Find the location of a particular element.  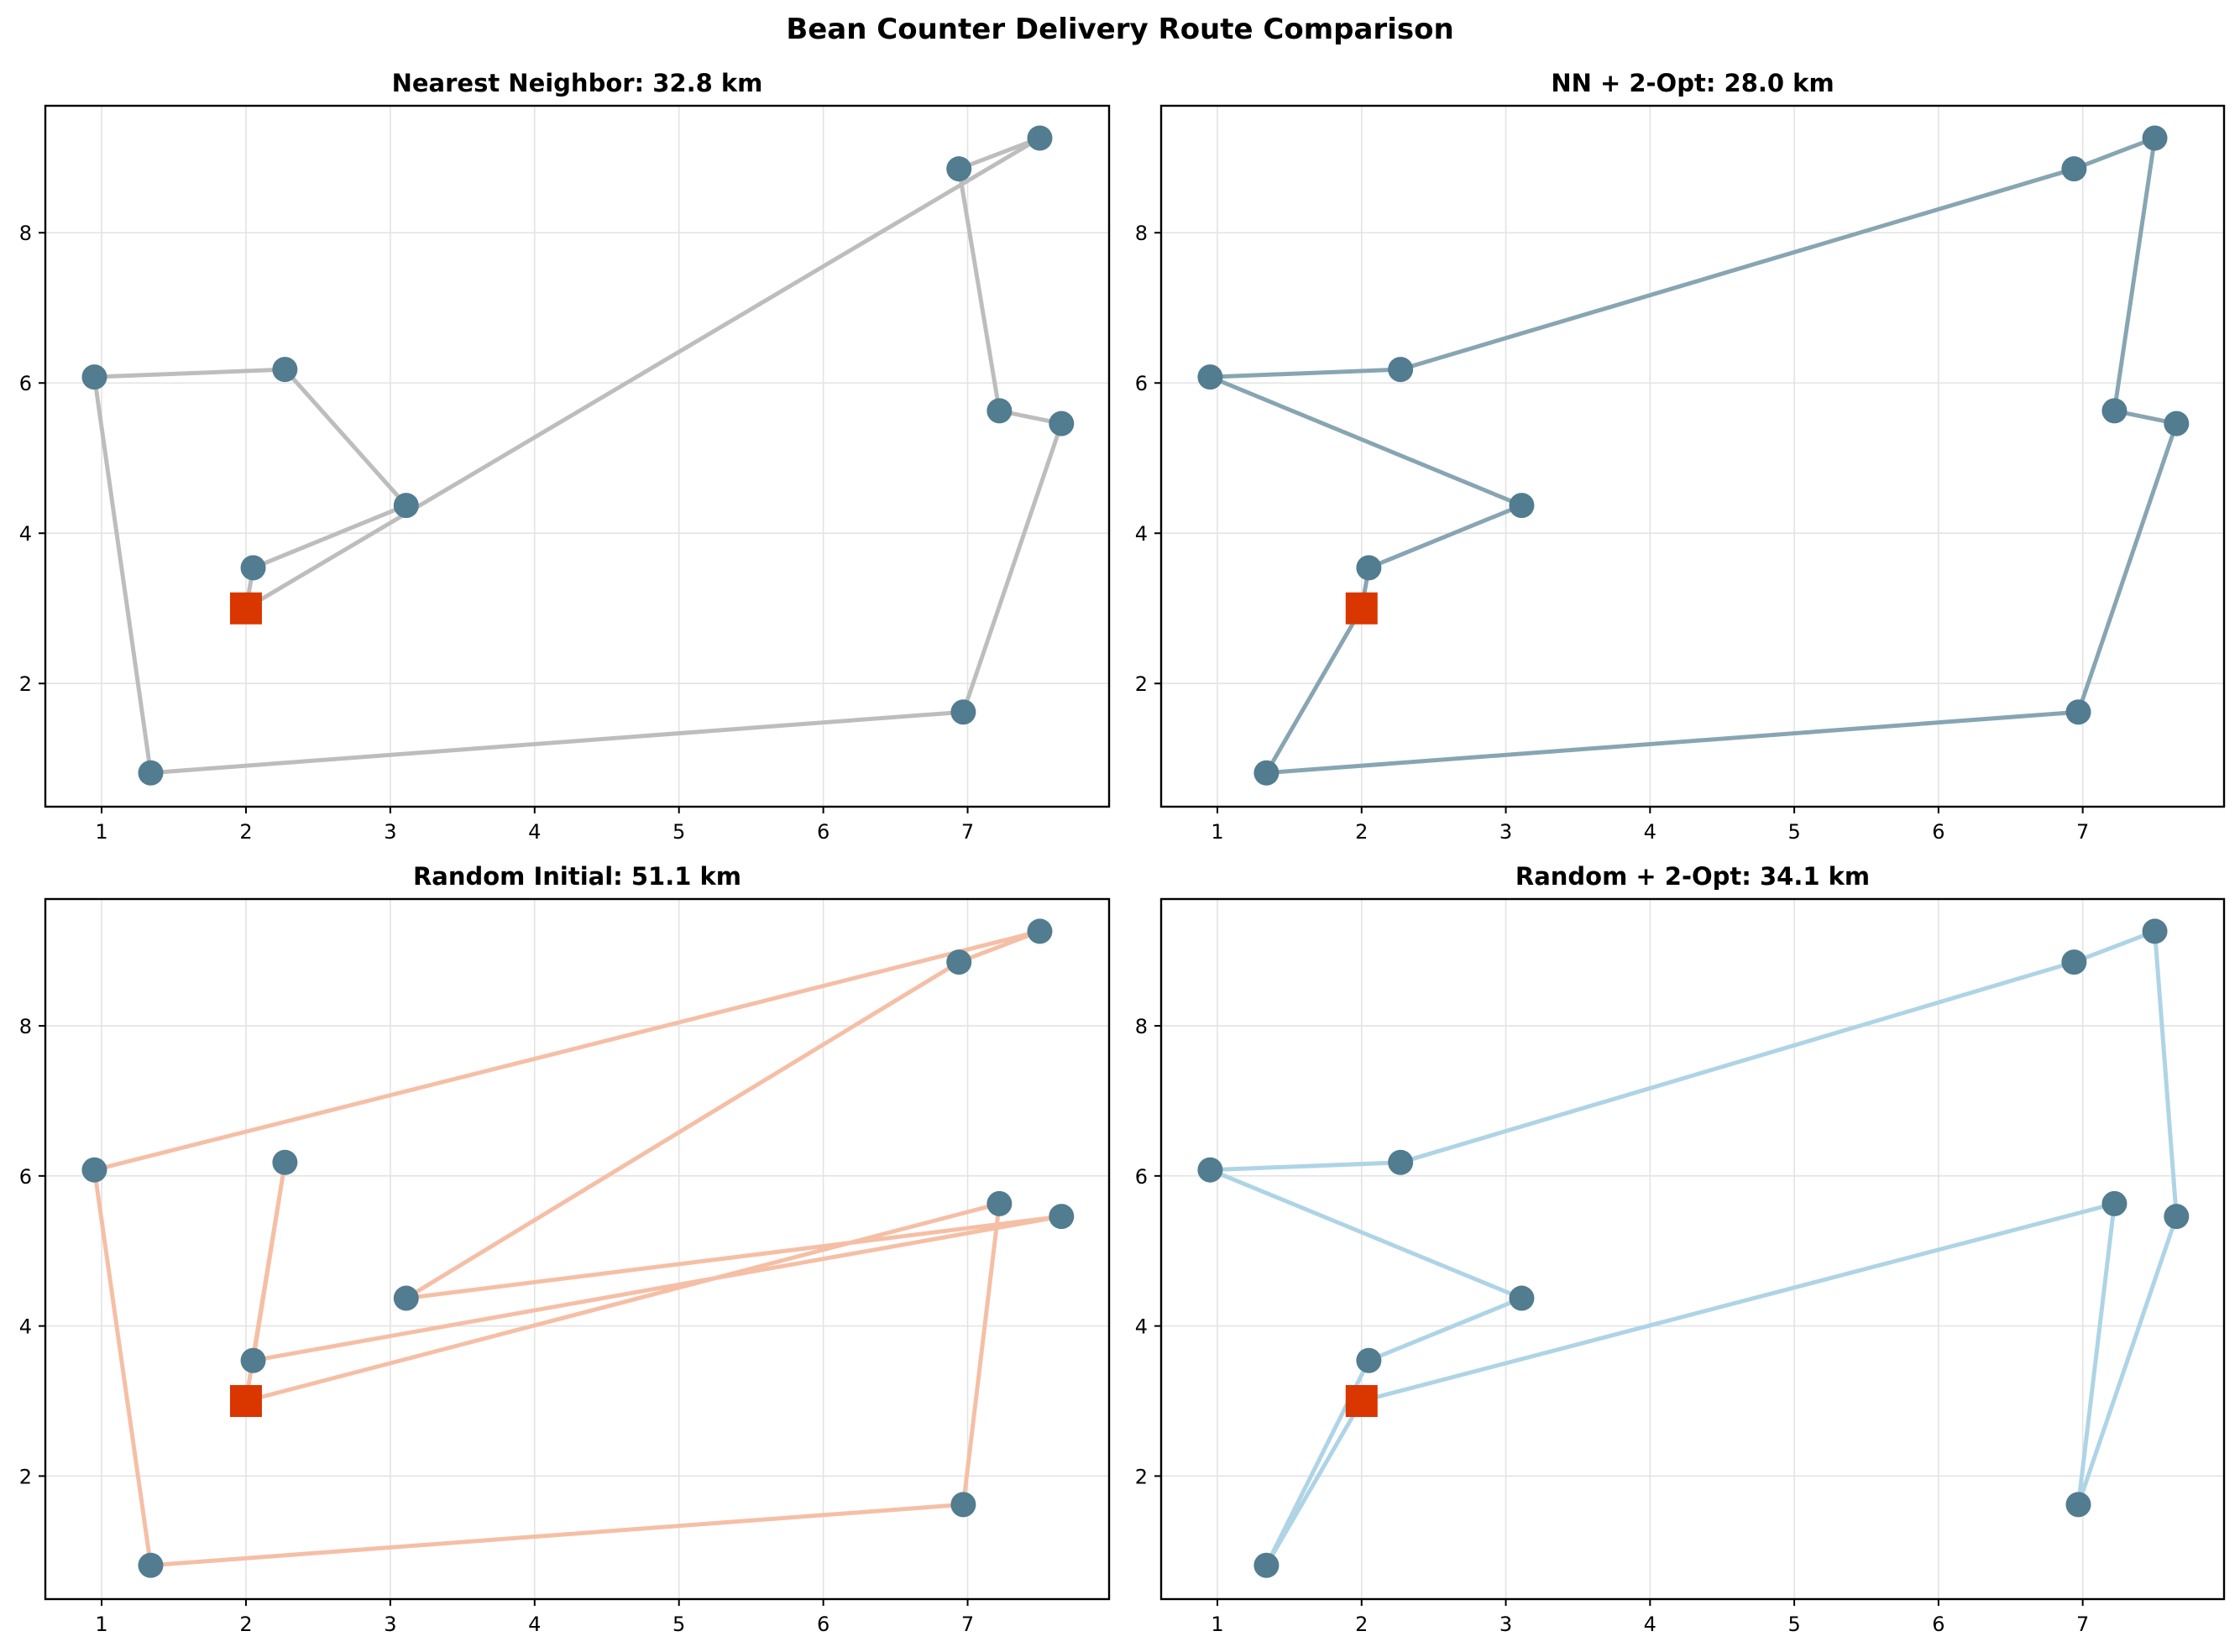

subplot-title: Nearest Neighbor: 32.8 km is located at coordinates (577, 83).